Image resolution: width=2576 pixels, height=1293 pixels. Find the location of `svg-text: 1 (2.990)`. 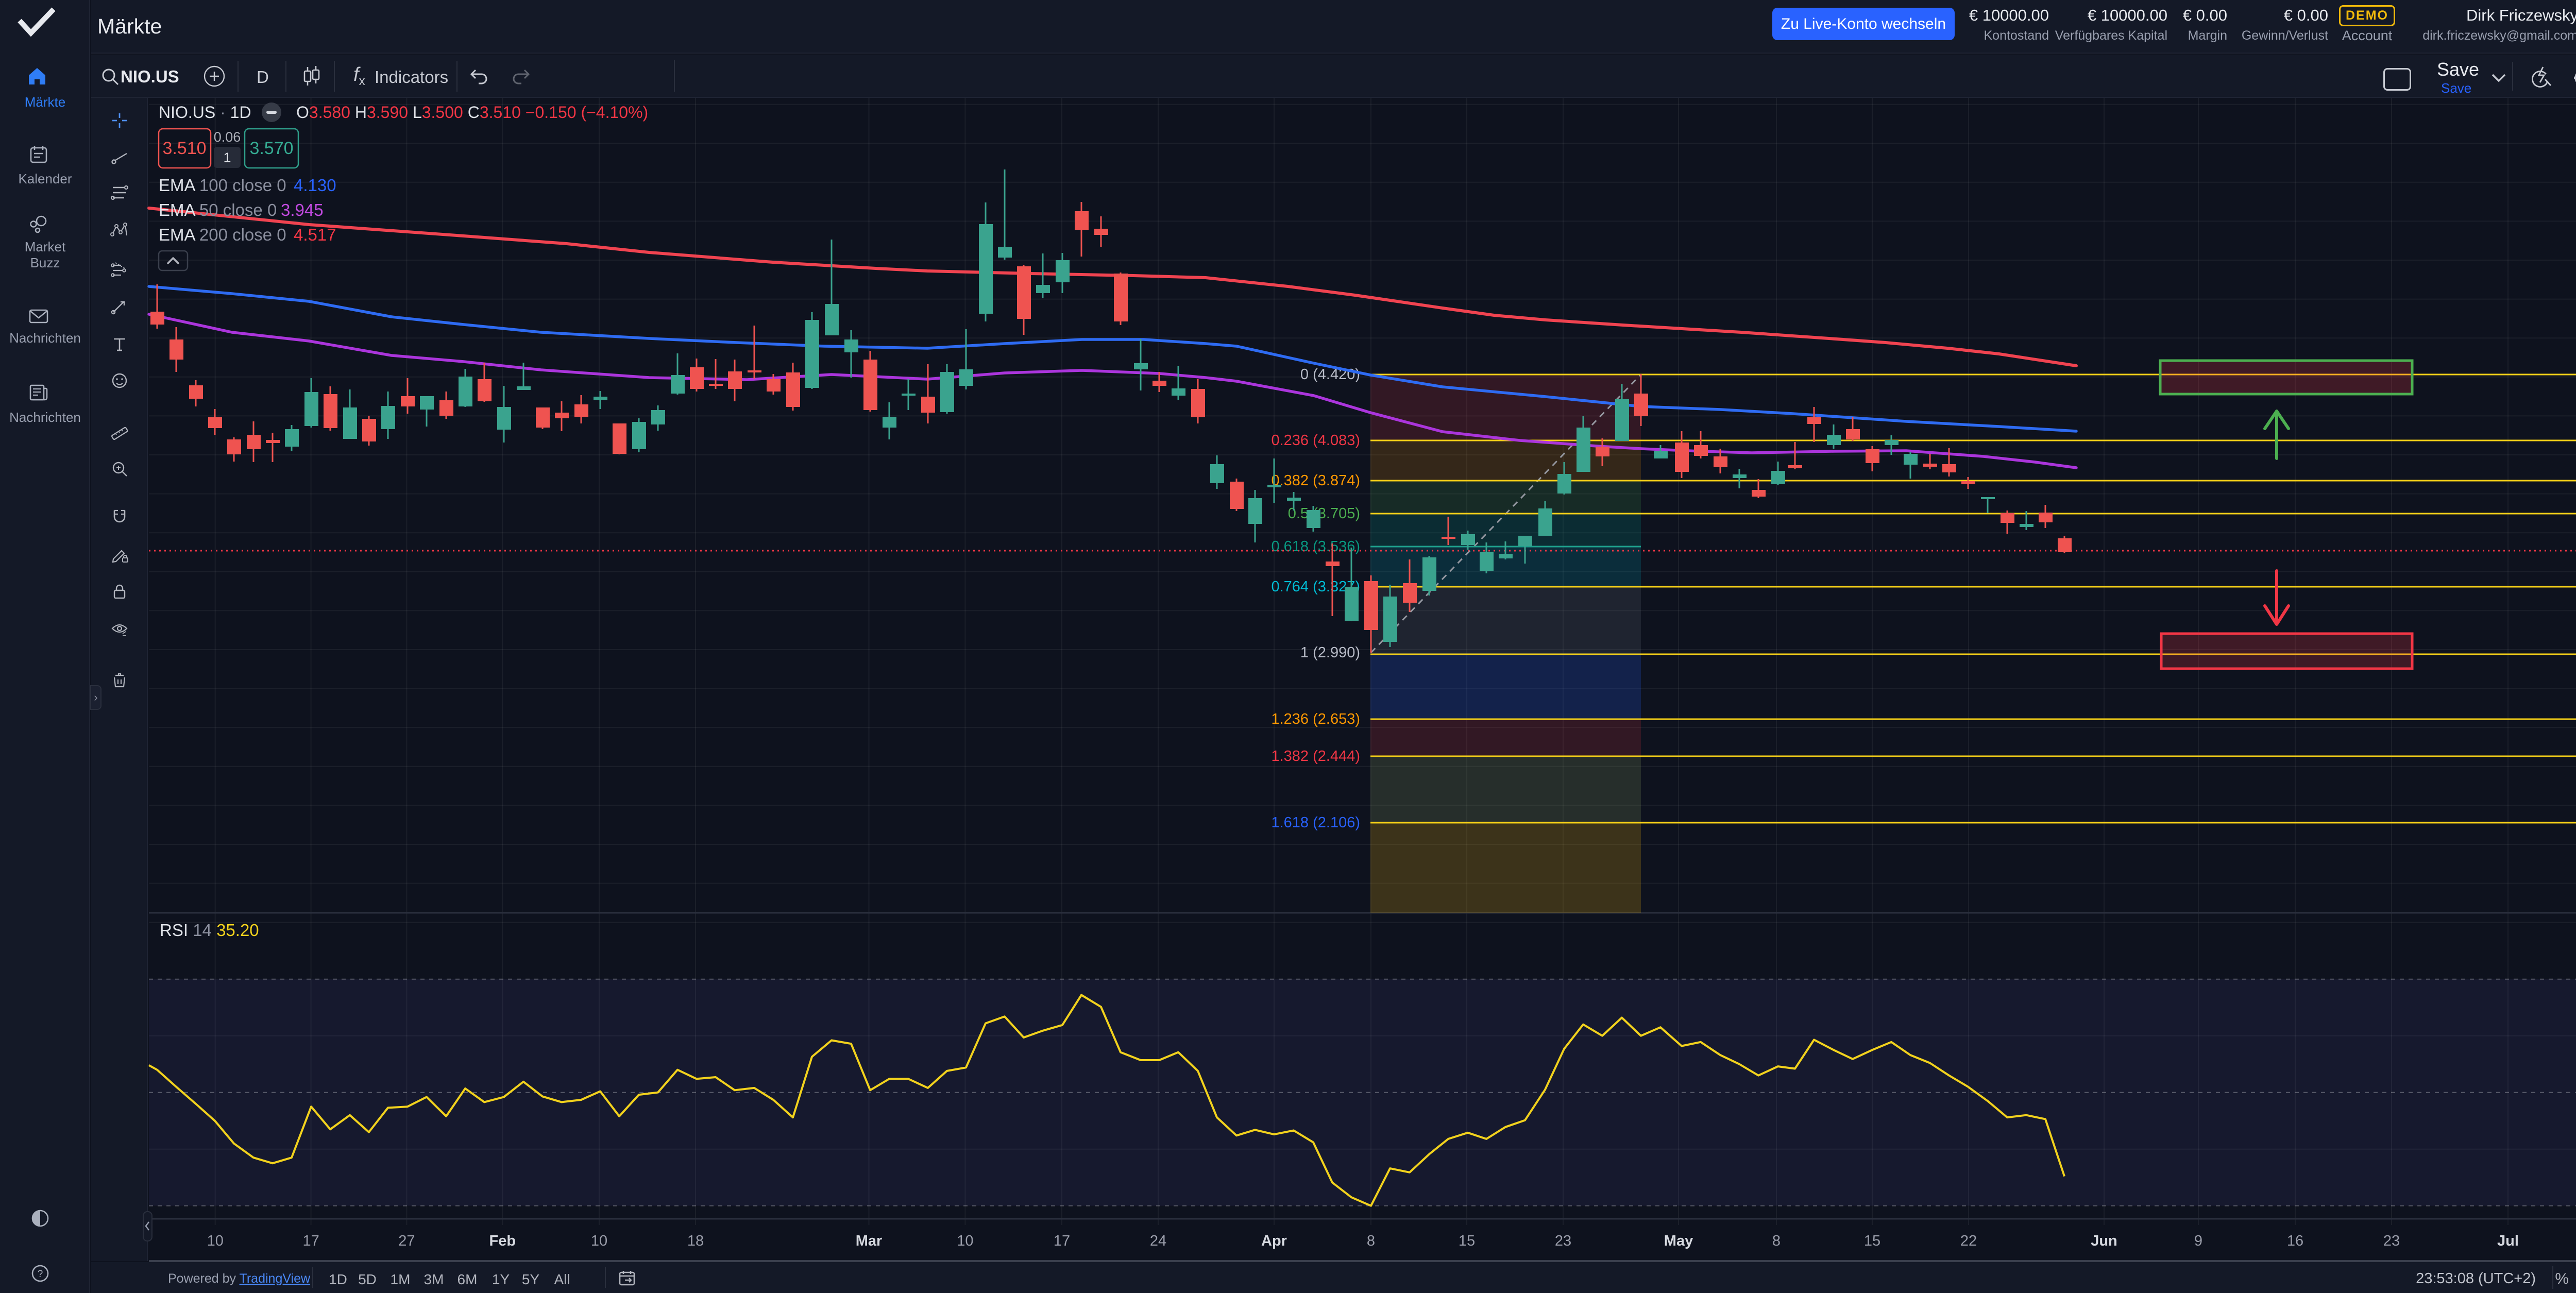

svg-text: 1 (2.990) is located at coordinates (1330, 652).